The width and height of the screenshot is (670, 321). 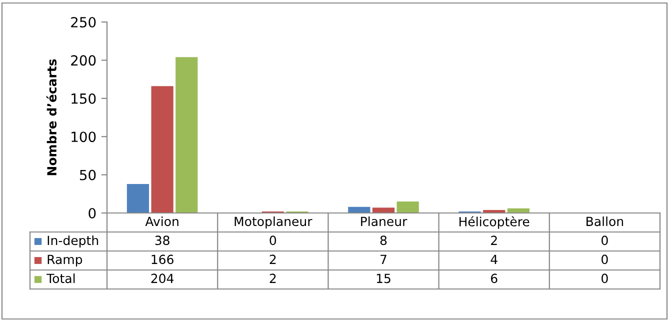 What do you see at coordinates (162, 241) in the screenshot?
I see `data-label: 38` at bounding box center [162, 241].